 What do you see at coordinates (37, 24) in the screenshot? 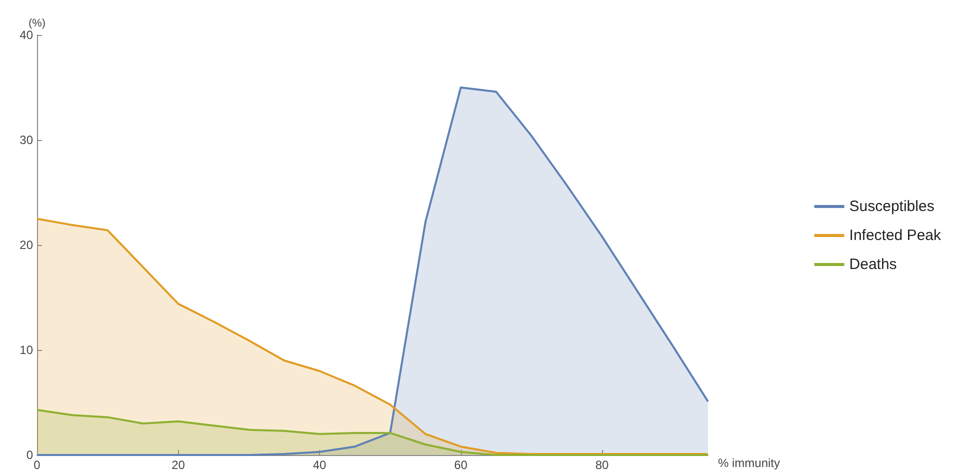
I see `y-axis-title: (%)` at bounding box center [37, 24].